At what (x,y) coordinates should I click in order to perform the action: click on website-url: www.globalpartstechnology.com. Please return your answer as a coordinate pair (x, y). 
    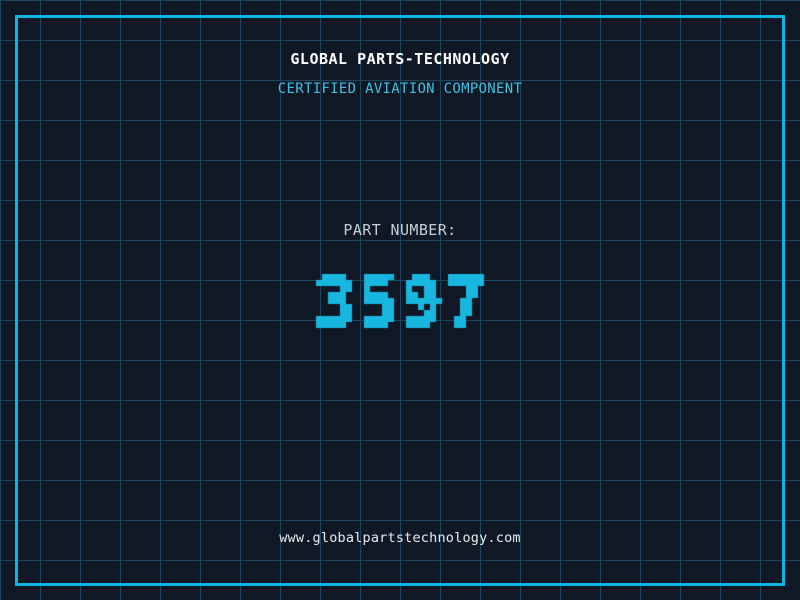
    Looking at the image, I should click on (400, 538).